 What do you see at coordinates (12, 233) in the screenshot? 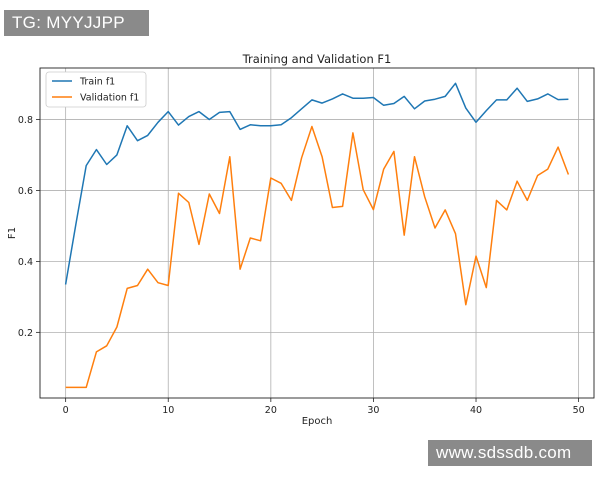
I see `y-axis-label: F1` at bounding box center [12, 233].